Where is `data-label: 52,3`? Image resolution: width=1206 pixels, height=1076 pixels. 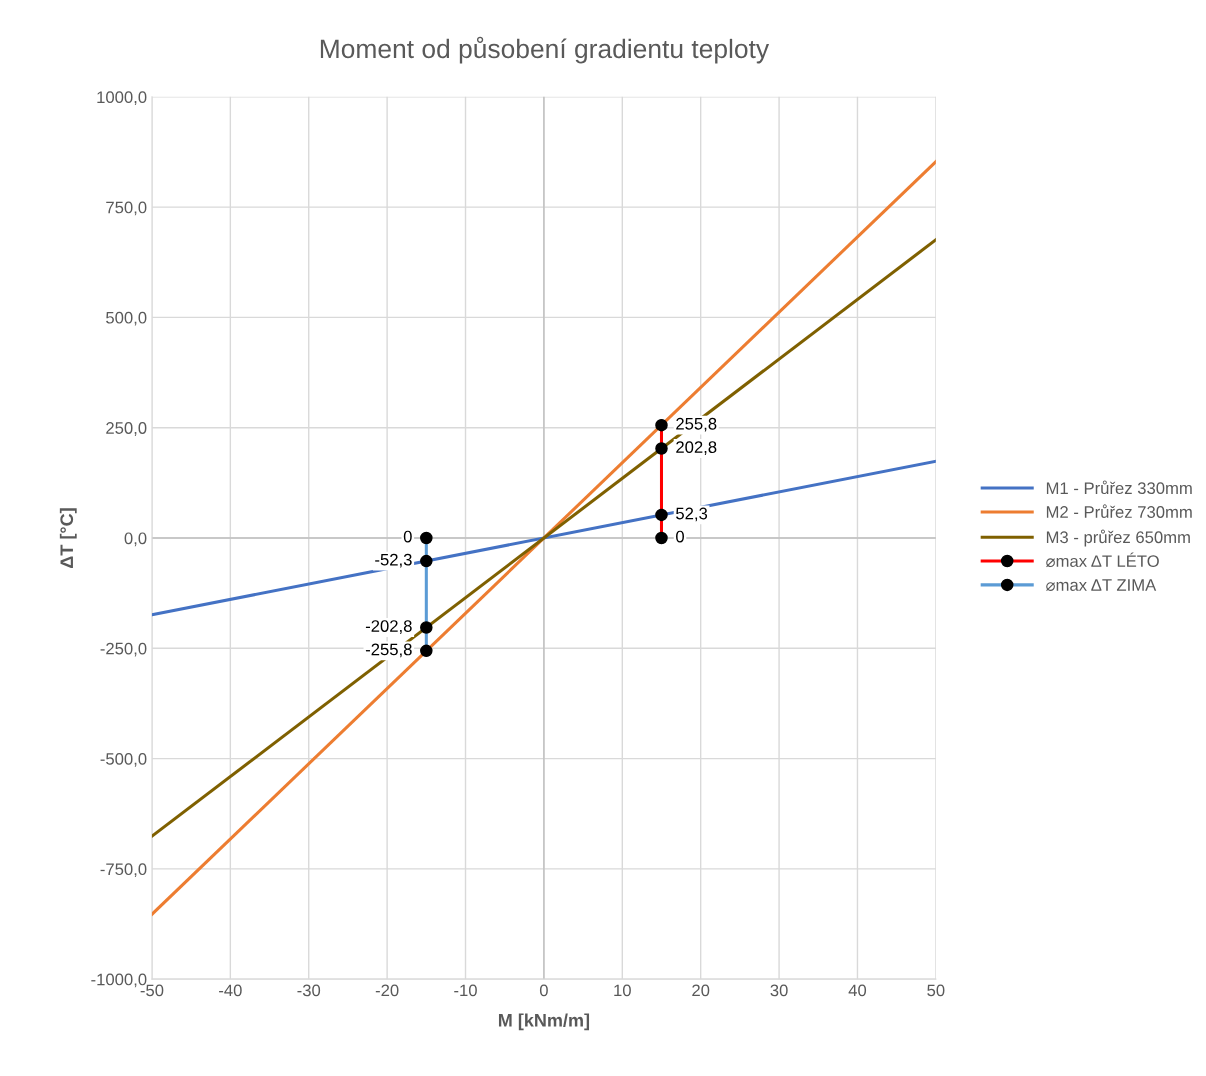
data-label: 52,3 is located at coordinates (692, 514).